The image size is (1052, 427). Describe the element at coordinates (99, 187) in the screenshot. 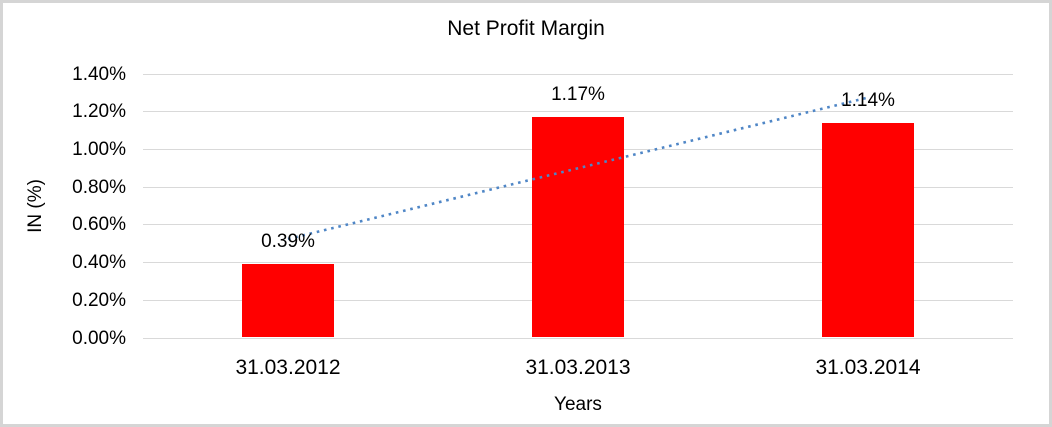

I see `y-tick-label: 0.80%` at that location.